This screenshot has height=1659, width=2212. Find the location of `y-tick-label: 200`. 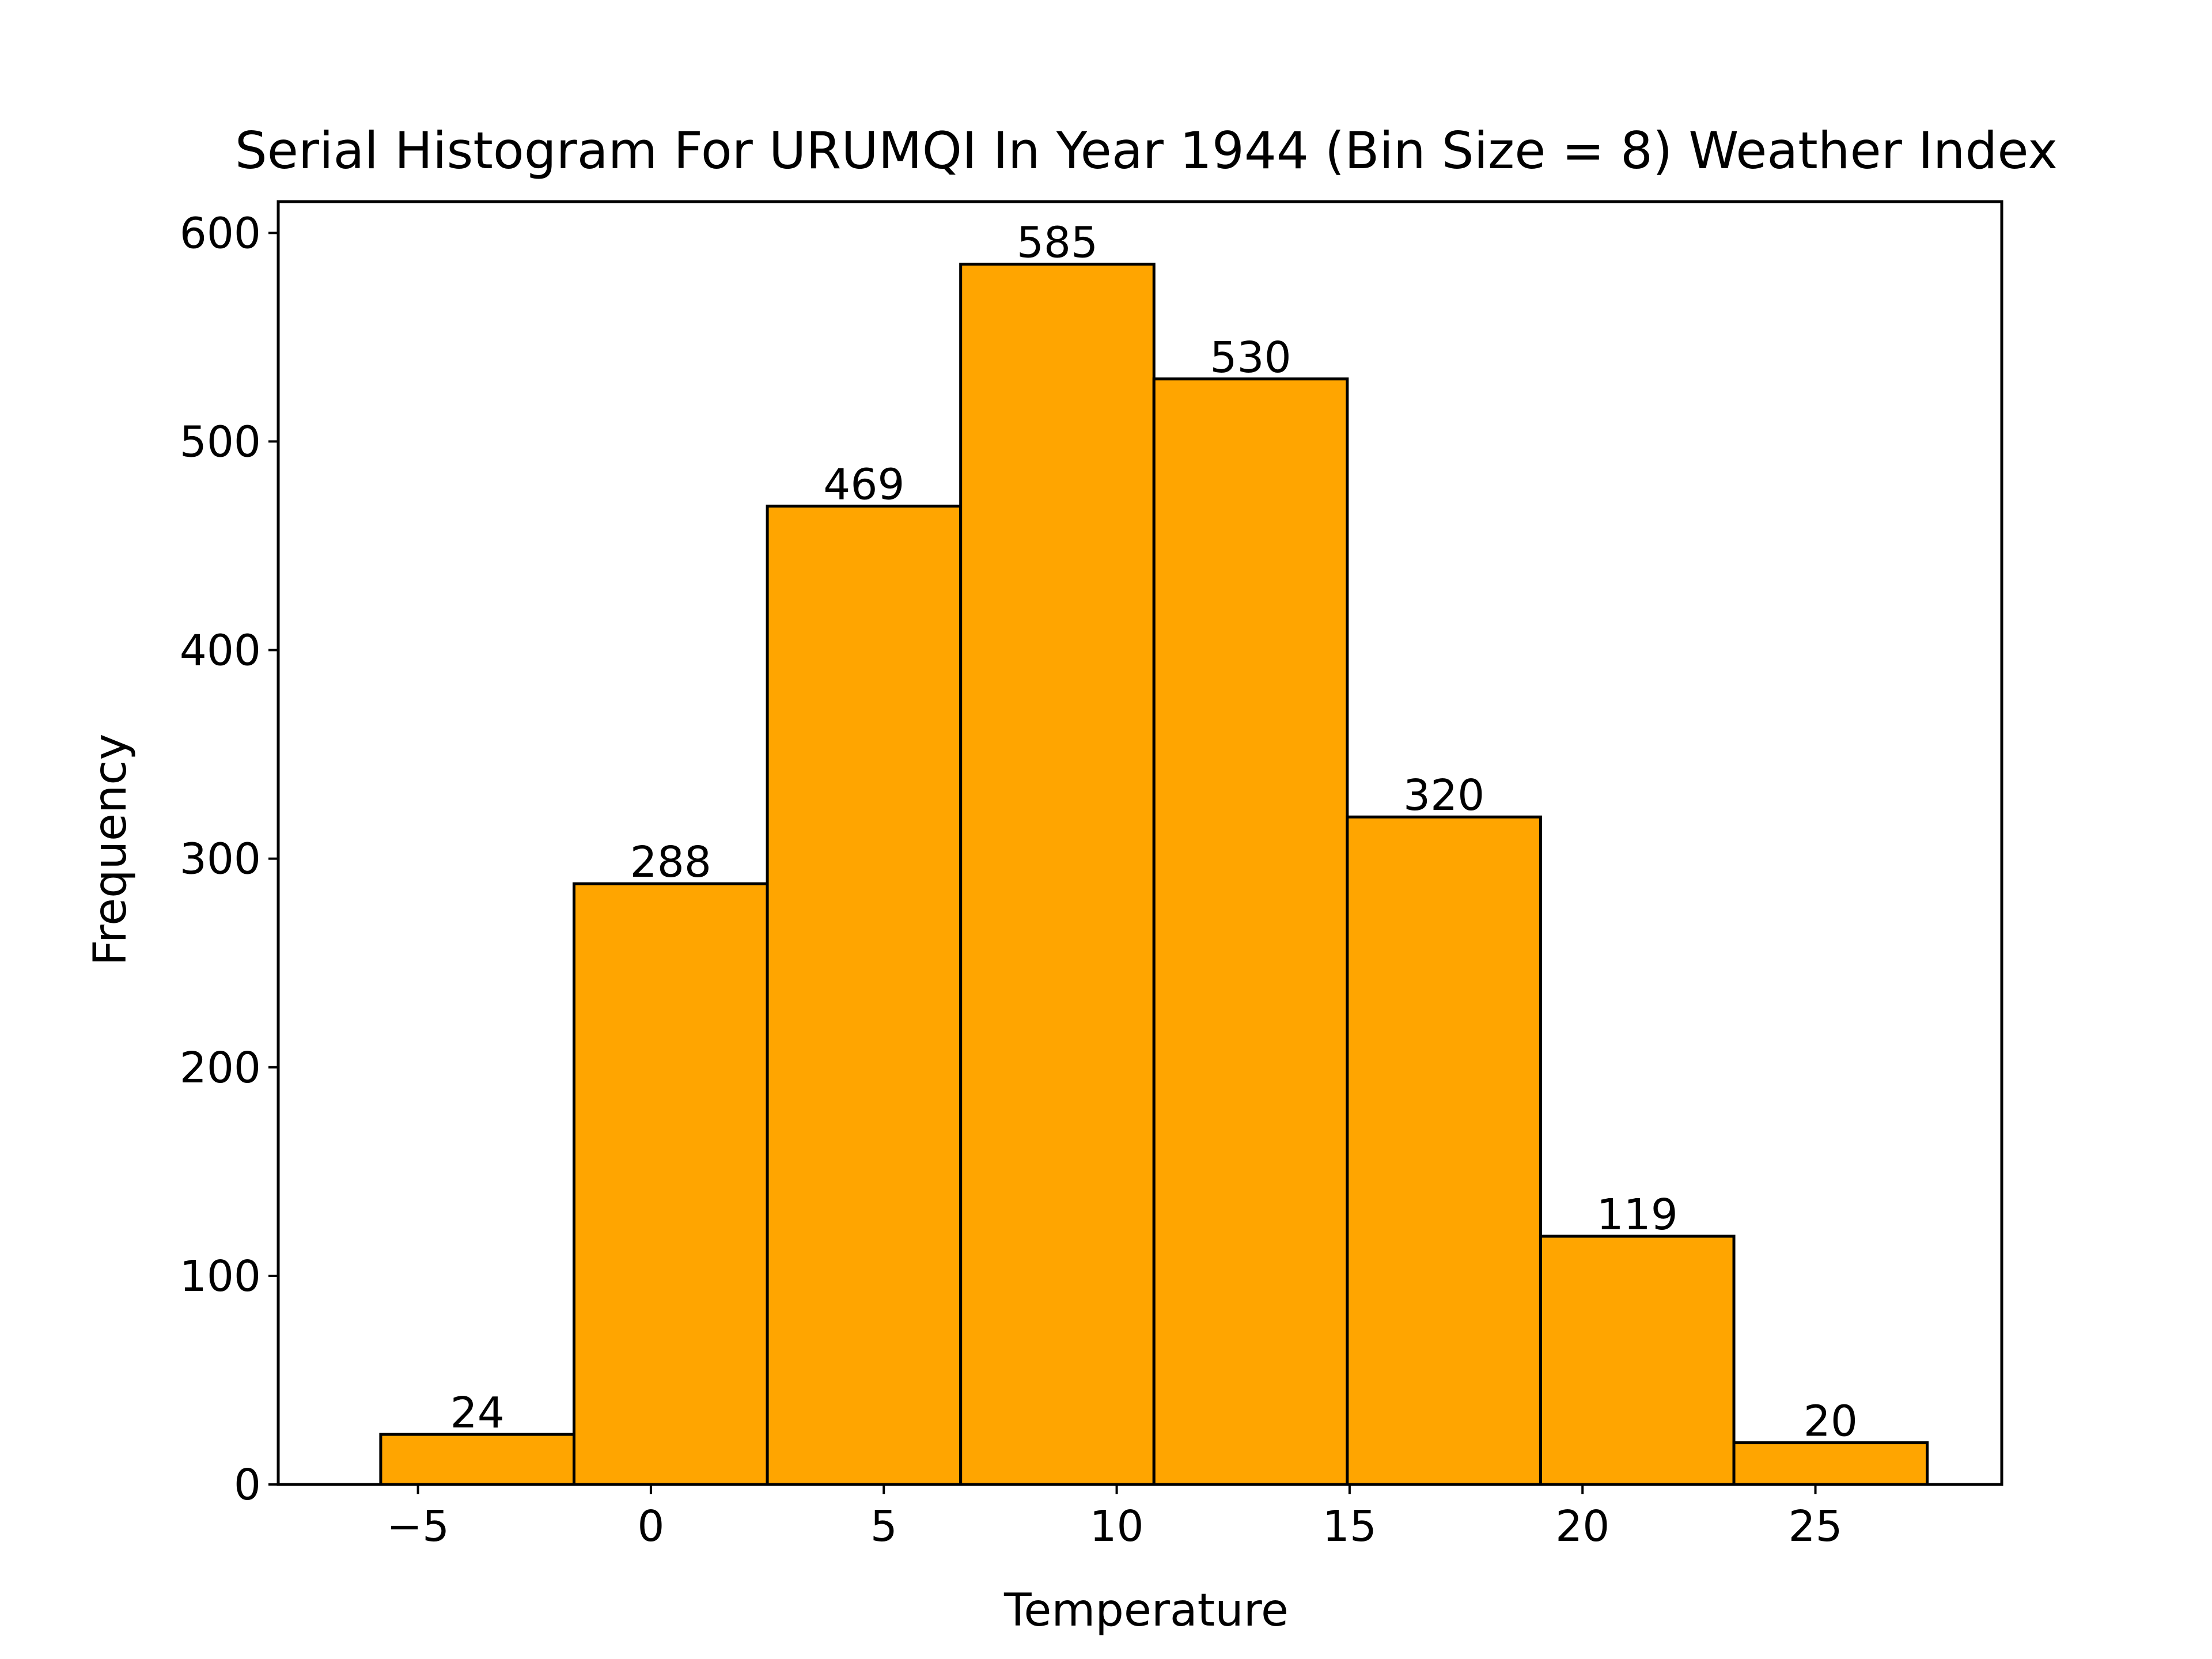

y-tick-label: 200 is located at coordinates (220, 1068).